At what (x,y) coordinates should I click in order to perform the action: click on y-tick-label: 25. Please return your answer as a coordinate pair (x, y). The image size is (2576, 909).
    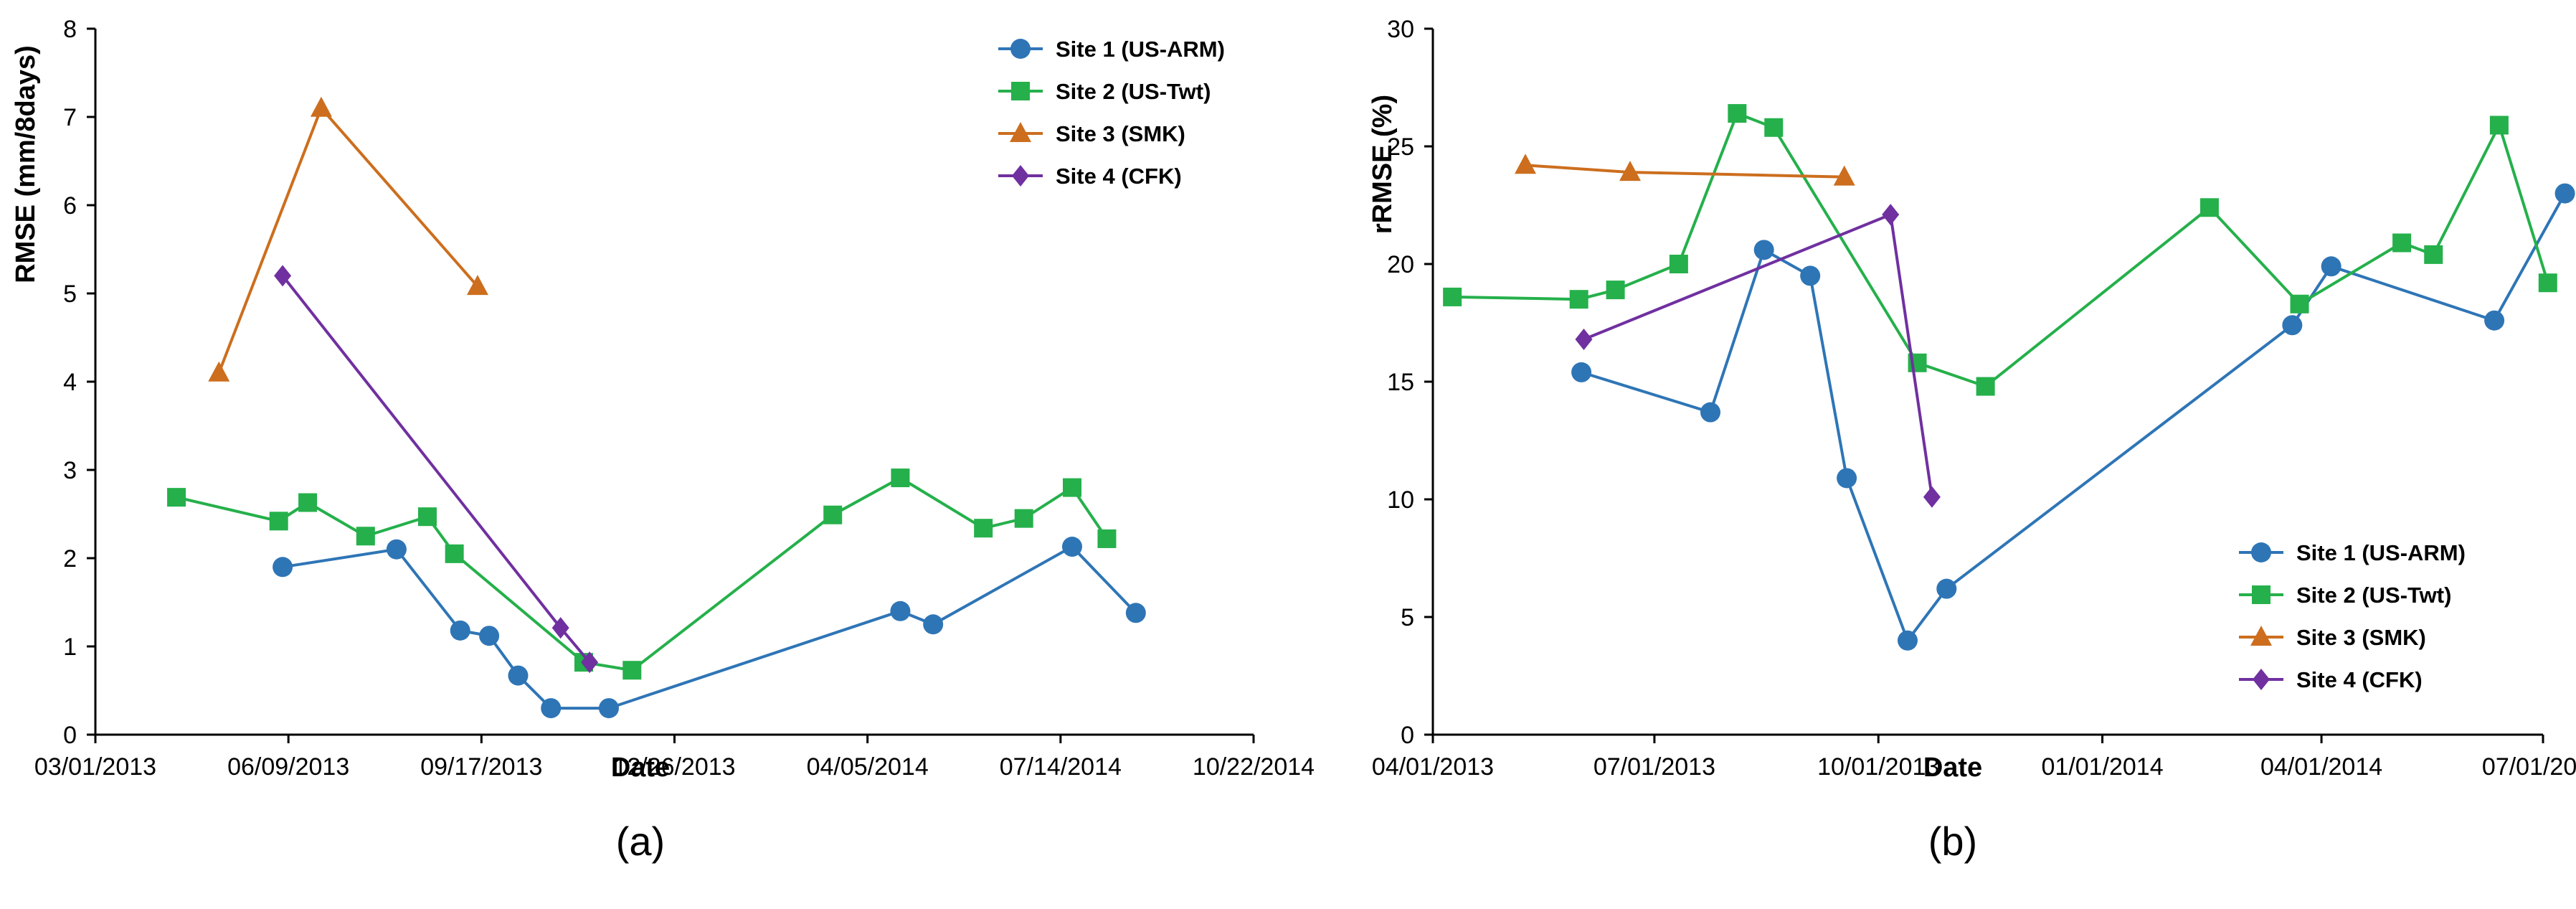
    Looking at the image, I should click on (1400, 147).